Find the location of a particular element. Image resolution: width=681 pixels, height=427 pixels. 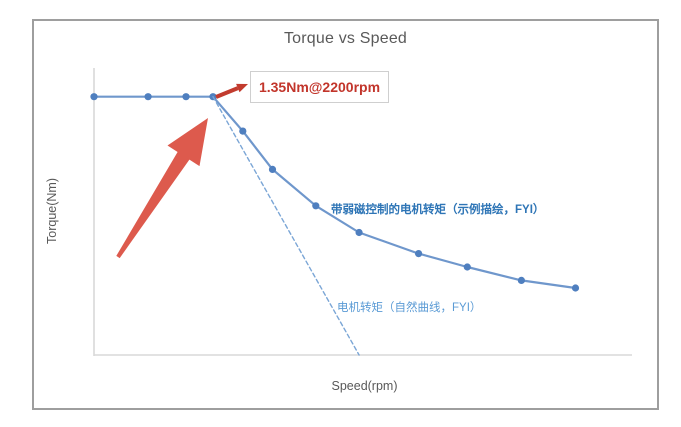

annotation-box: 1.35Nm@2200rpm is located at coordinates (319, 87).